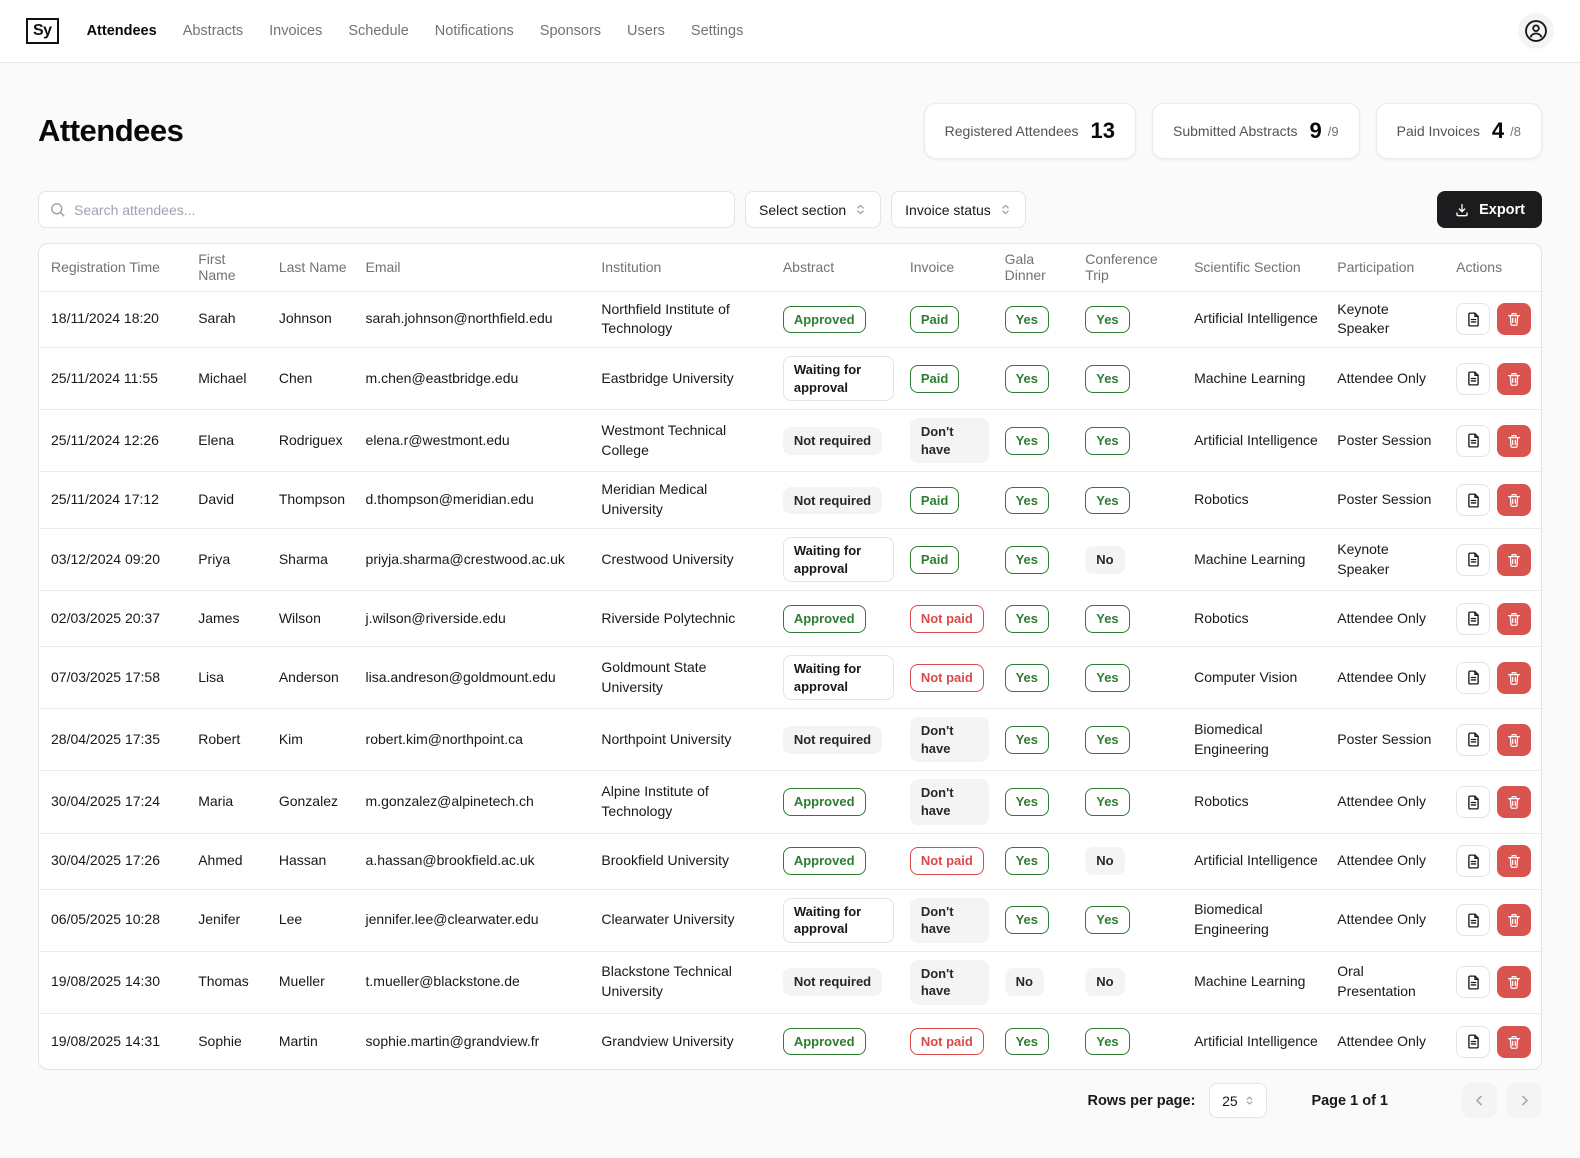  Describe the element at coordinates (946, 1041) in the screenshot. I see `invoice-status-badge: Not paid` at that location.